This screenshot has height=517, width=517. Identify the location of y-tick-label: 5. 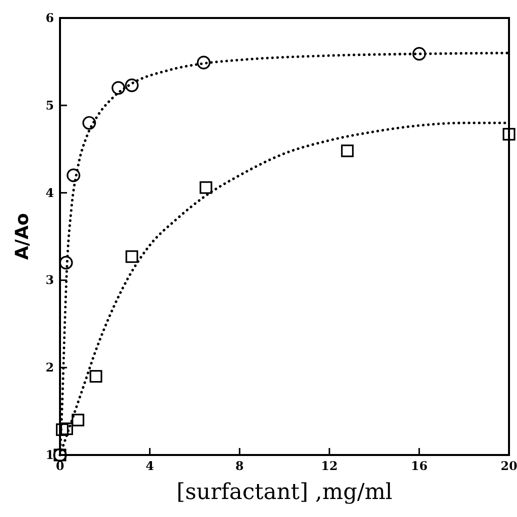
(50, 105).